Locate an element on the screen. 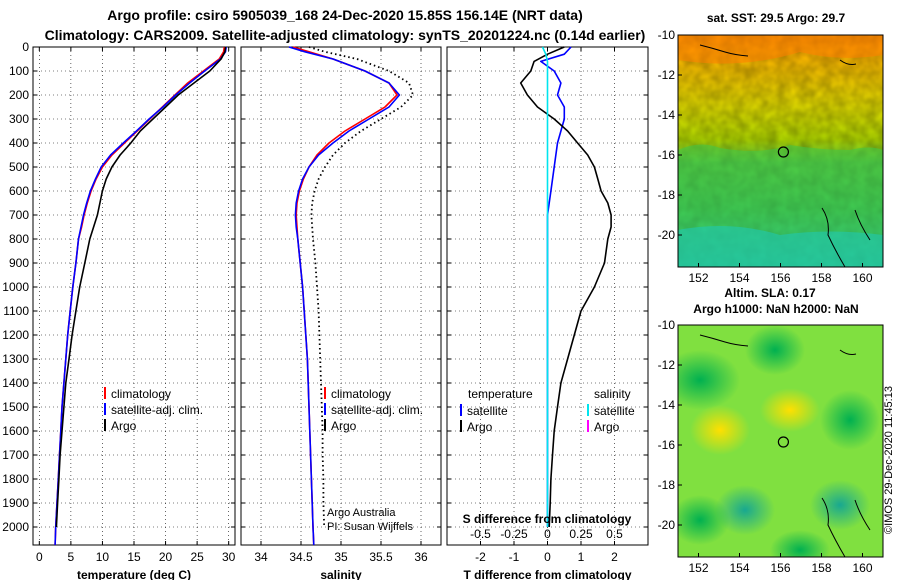  sst-map-axes: 152 154 156 158 160 -10 -12 -14 -16 -18 -20 is located at coordinates (765, 156).